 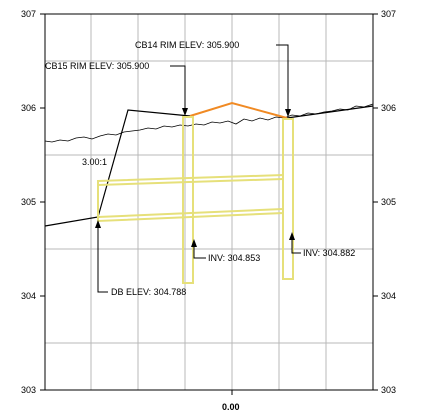 I want to click on y-tick-right-306: 306, so click(x=388, y=108).